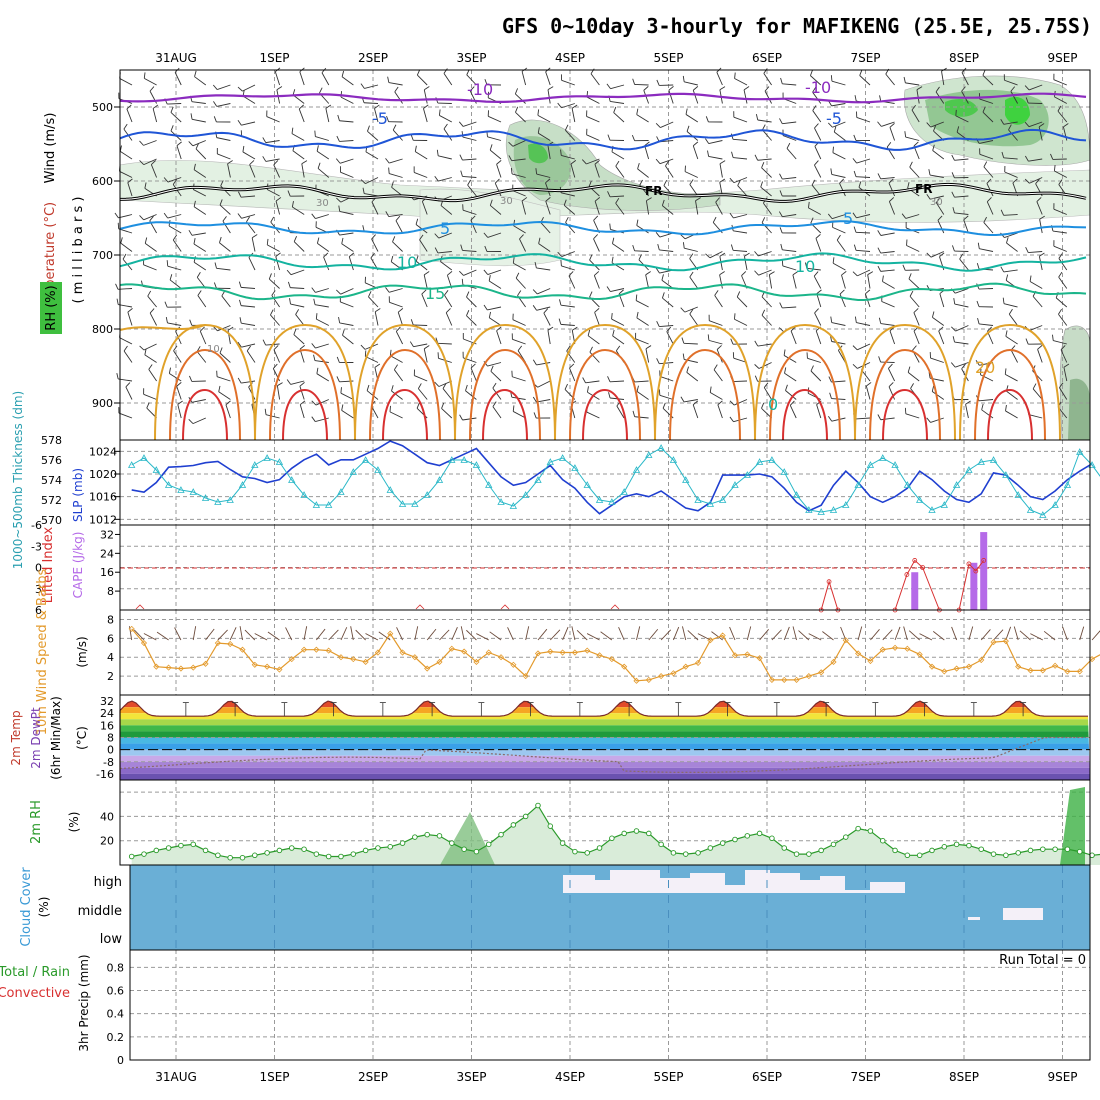  I want to click on cloud-level-low: low, so click(111, 939).